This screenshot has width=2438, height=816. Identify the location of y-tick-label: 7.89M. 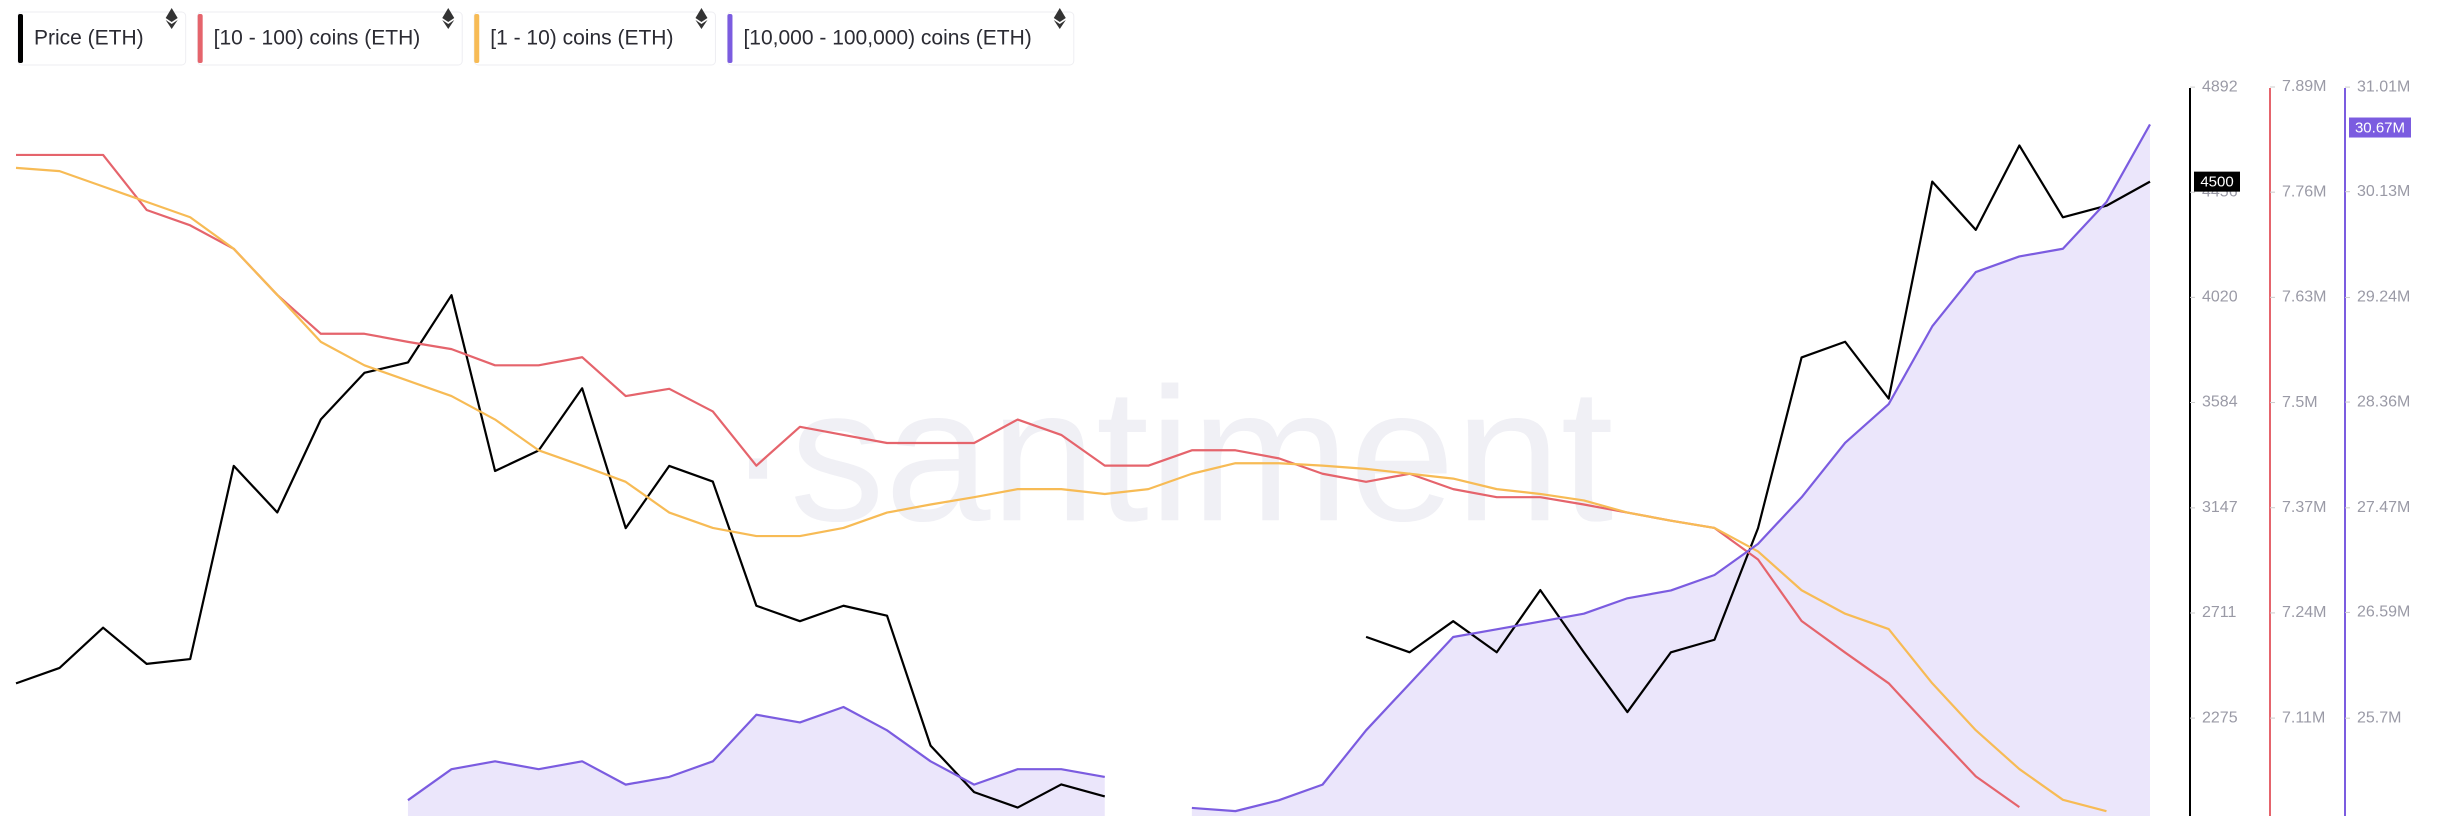
(2304, 86).